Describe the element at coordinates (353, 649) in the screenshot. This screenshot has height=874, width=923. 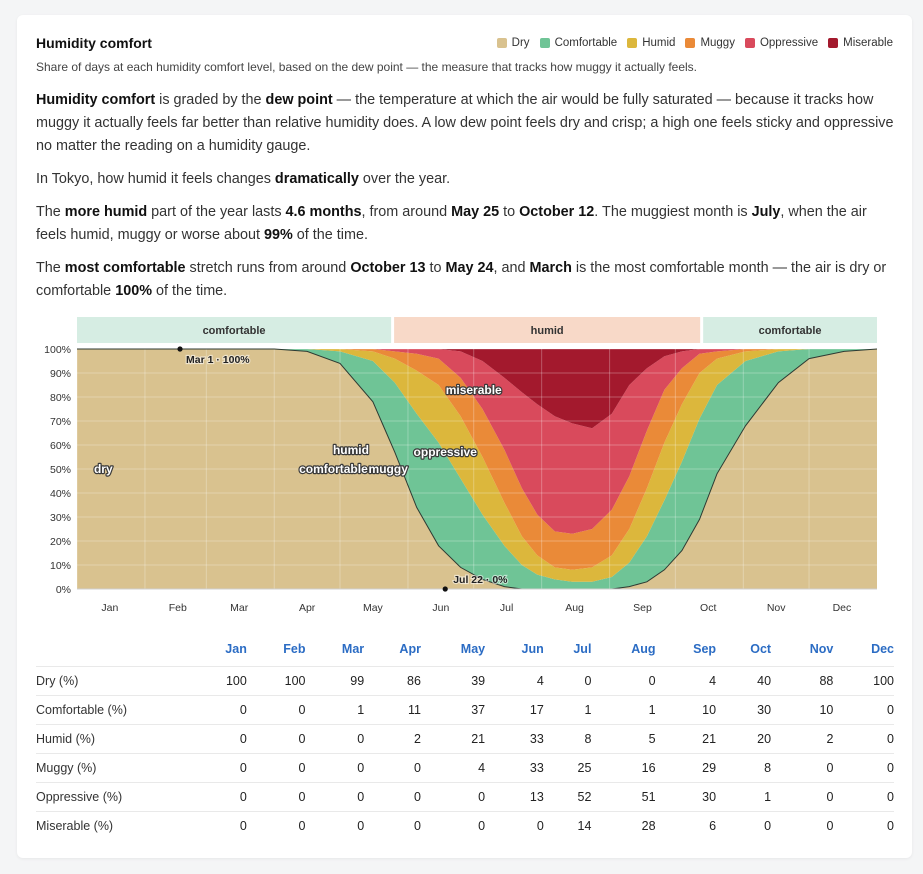
I see `month-header: Mar` at that location.